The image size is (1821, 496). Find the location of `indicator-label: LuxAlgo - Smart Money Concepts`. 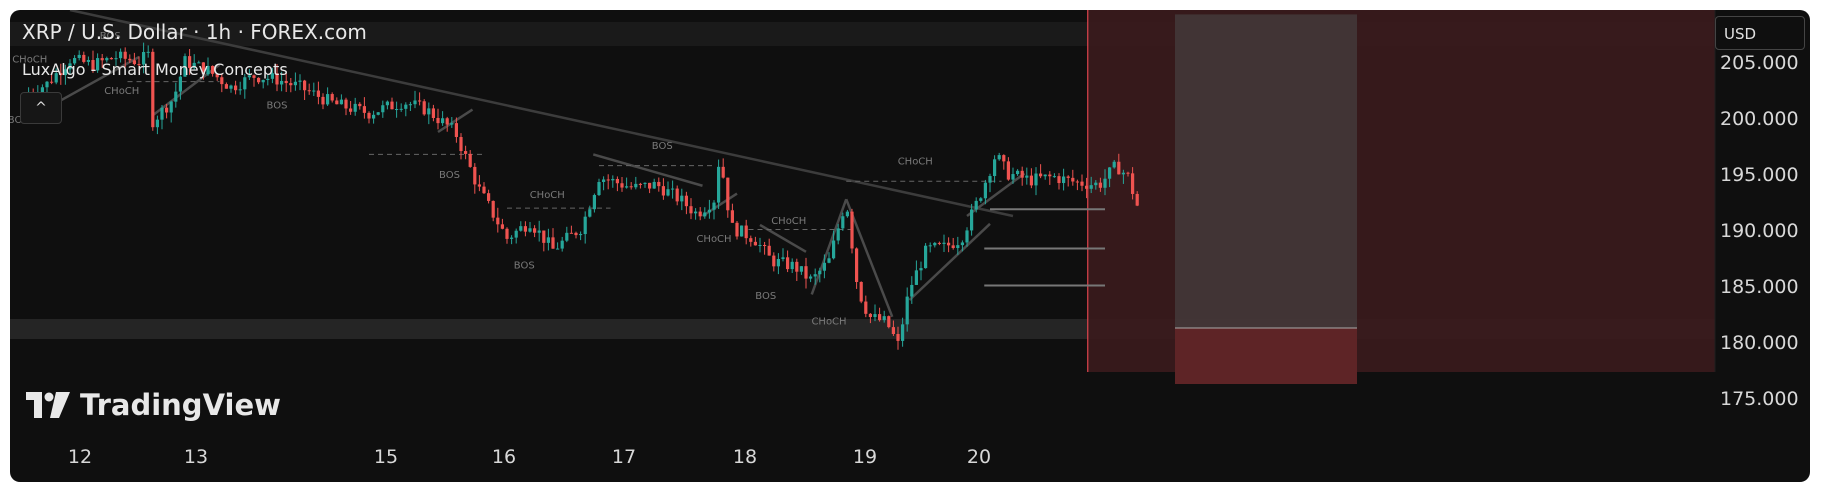

indicator-label: LuxAlgo - Smart Money Concepts is located at coordinates (155, 69).